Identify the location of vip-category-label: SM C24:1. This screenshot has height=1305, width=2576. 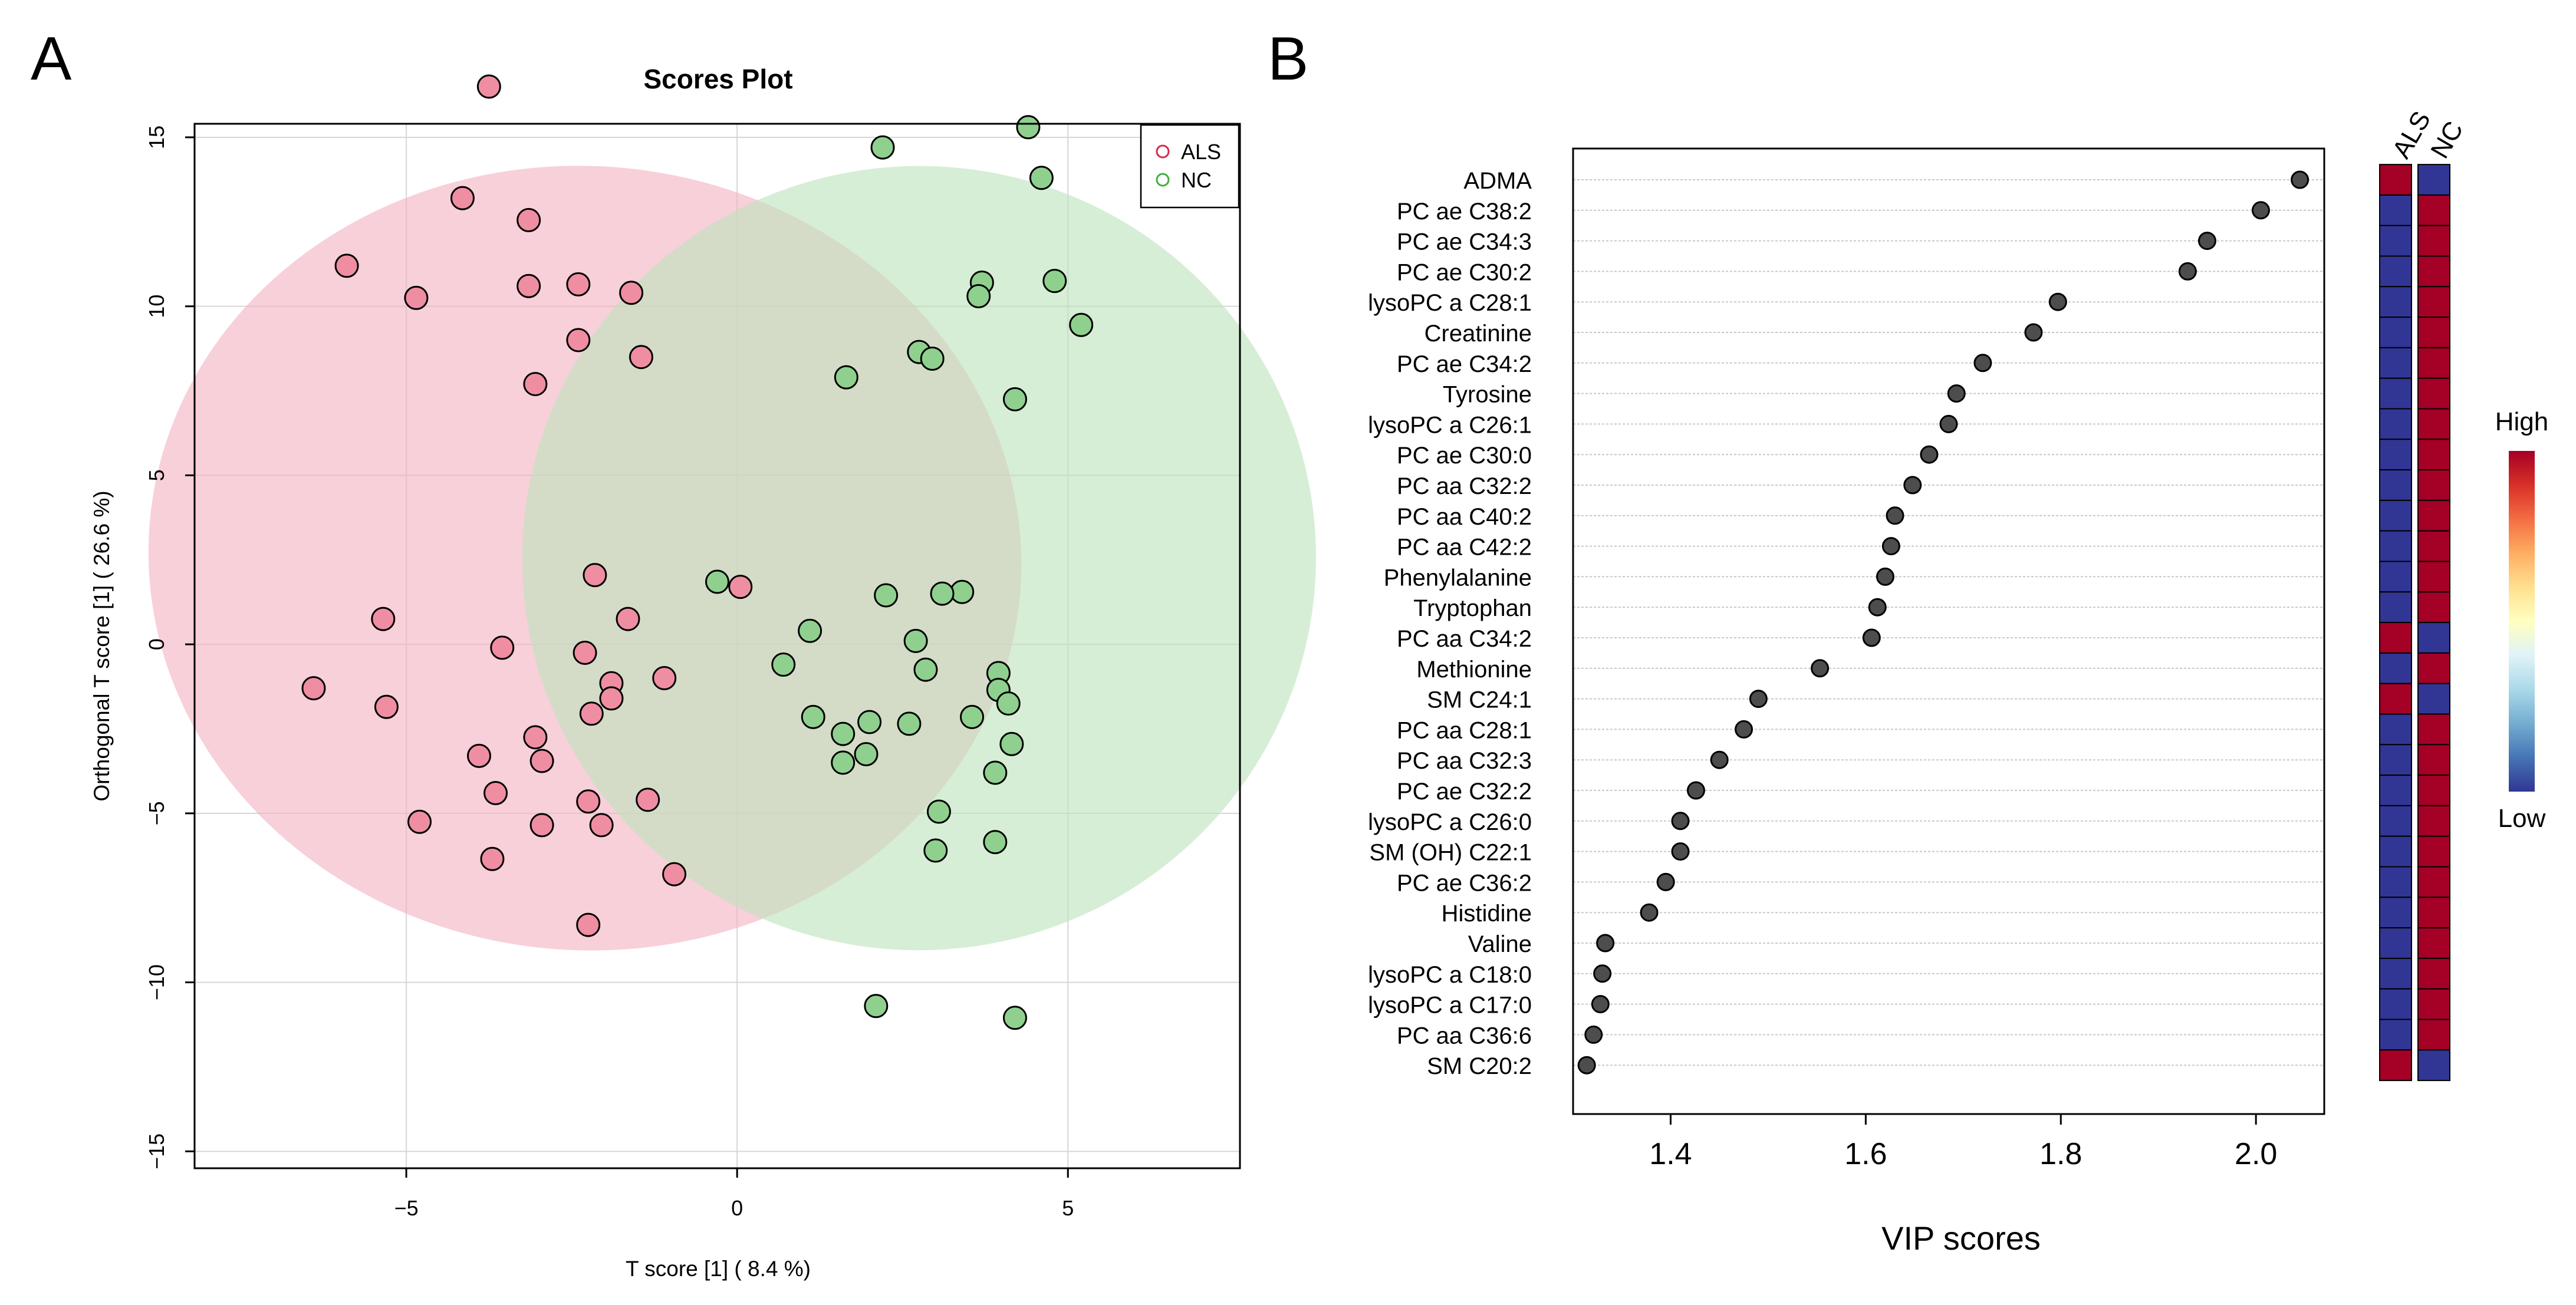
(1480, 700).